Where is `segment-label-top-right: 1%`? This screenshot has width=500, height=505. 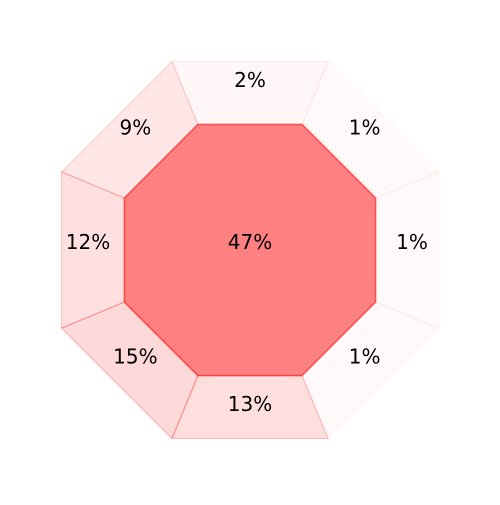
segment-label-top-right: 1% is located at coordinates (365, 127).